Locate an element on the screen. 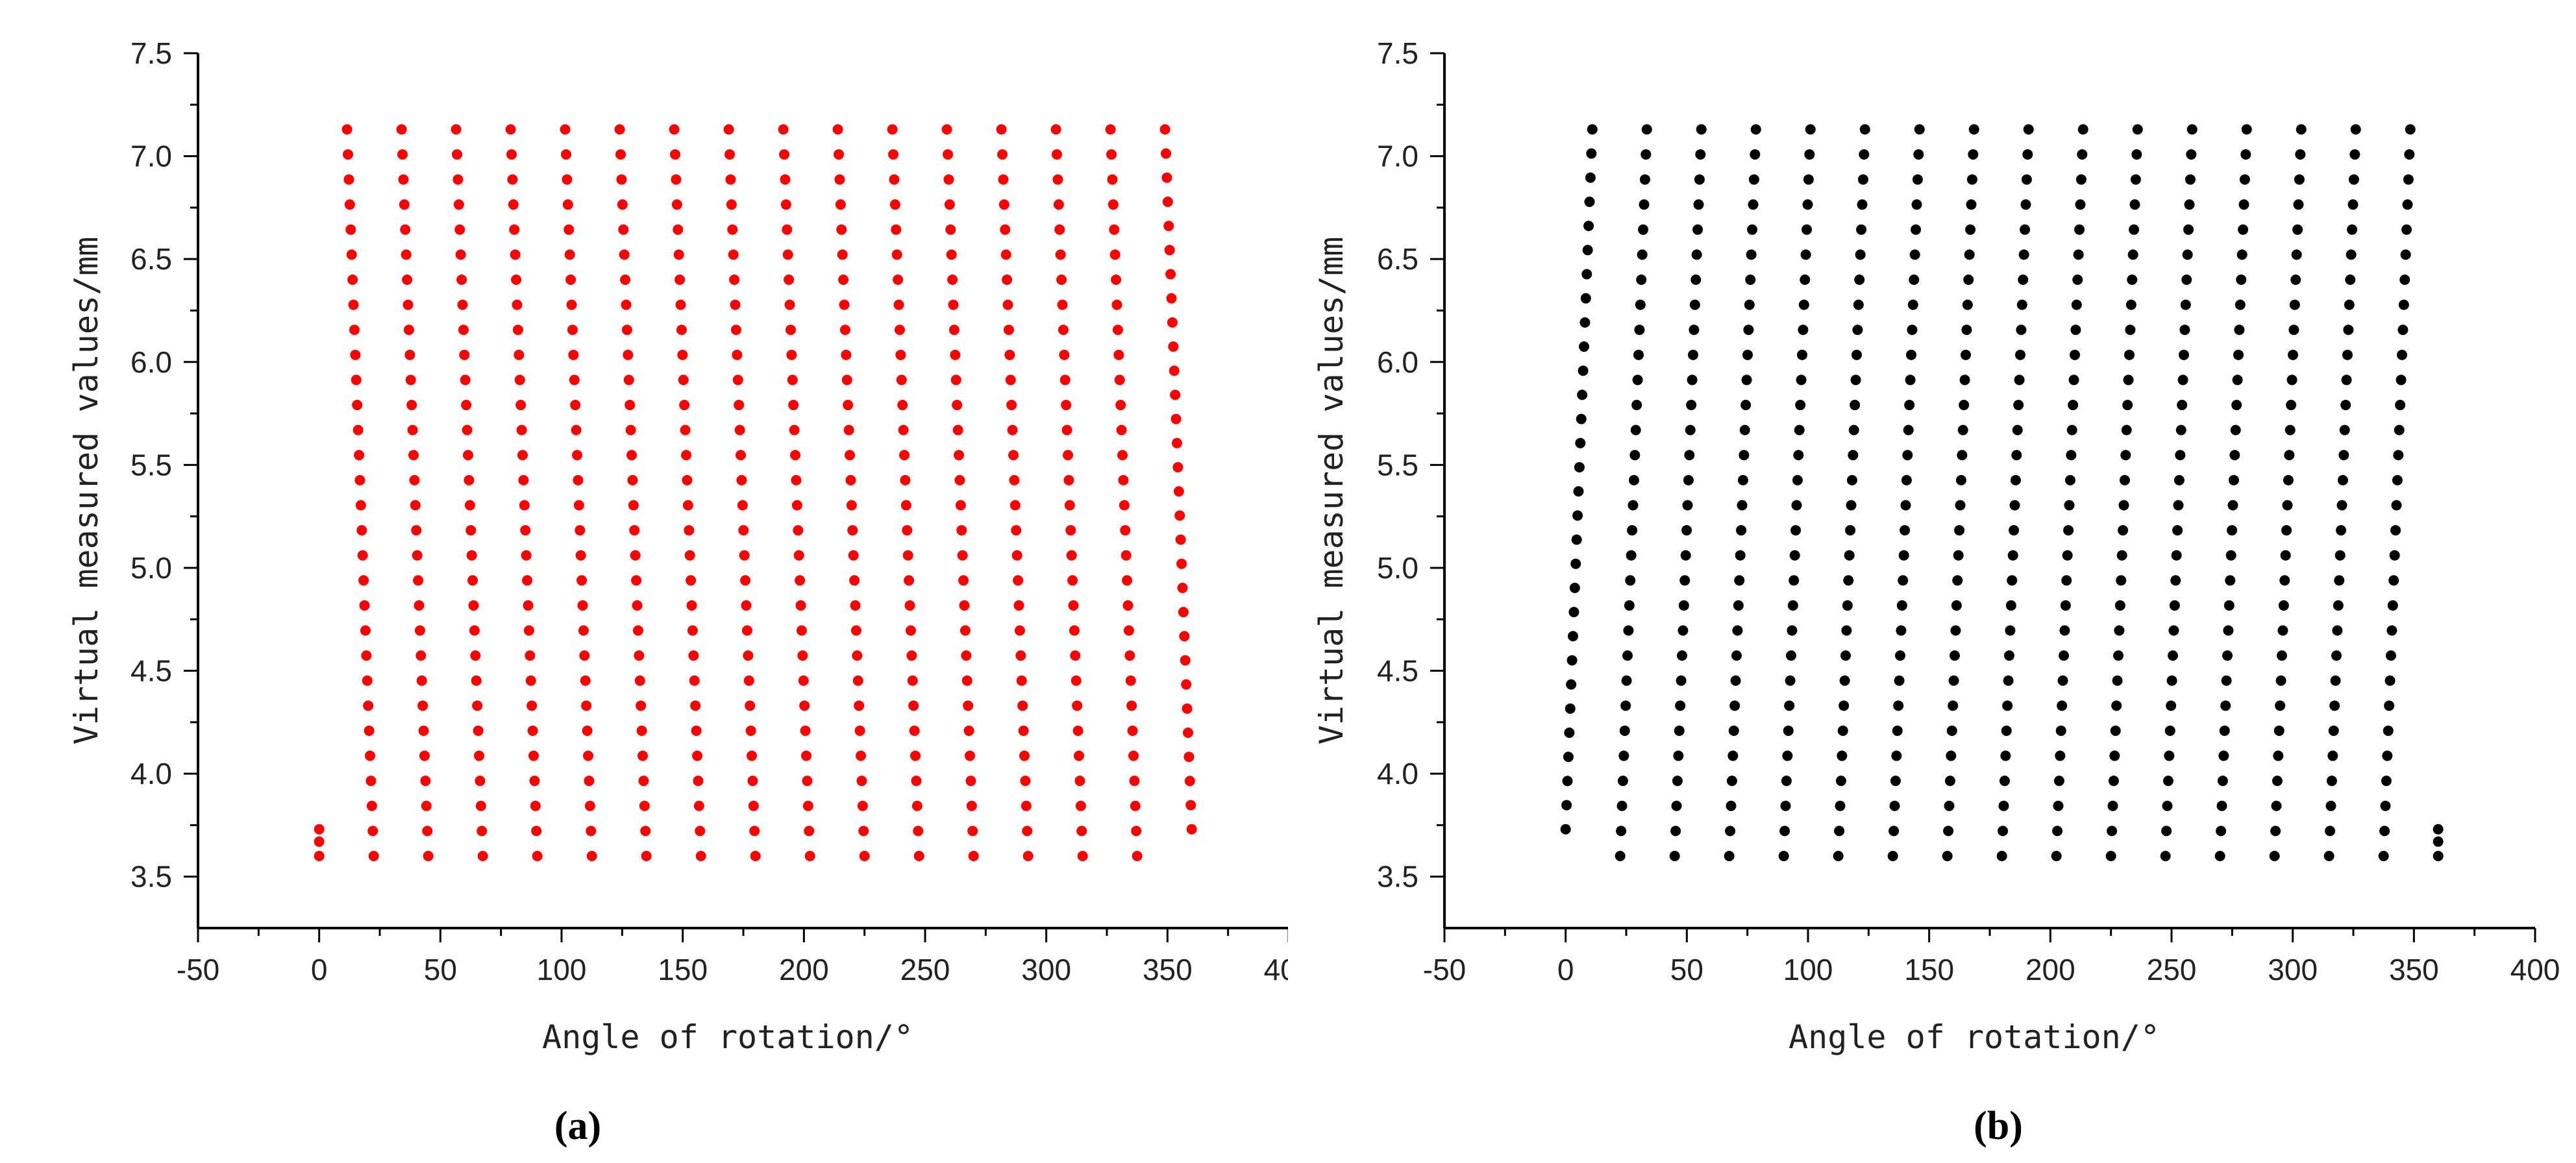 This screenshot has width=2576, height=1163. x-tick-label: 0 is located at coordinates (319, 969).